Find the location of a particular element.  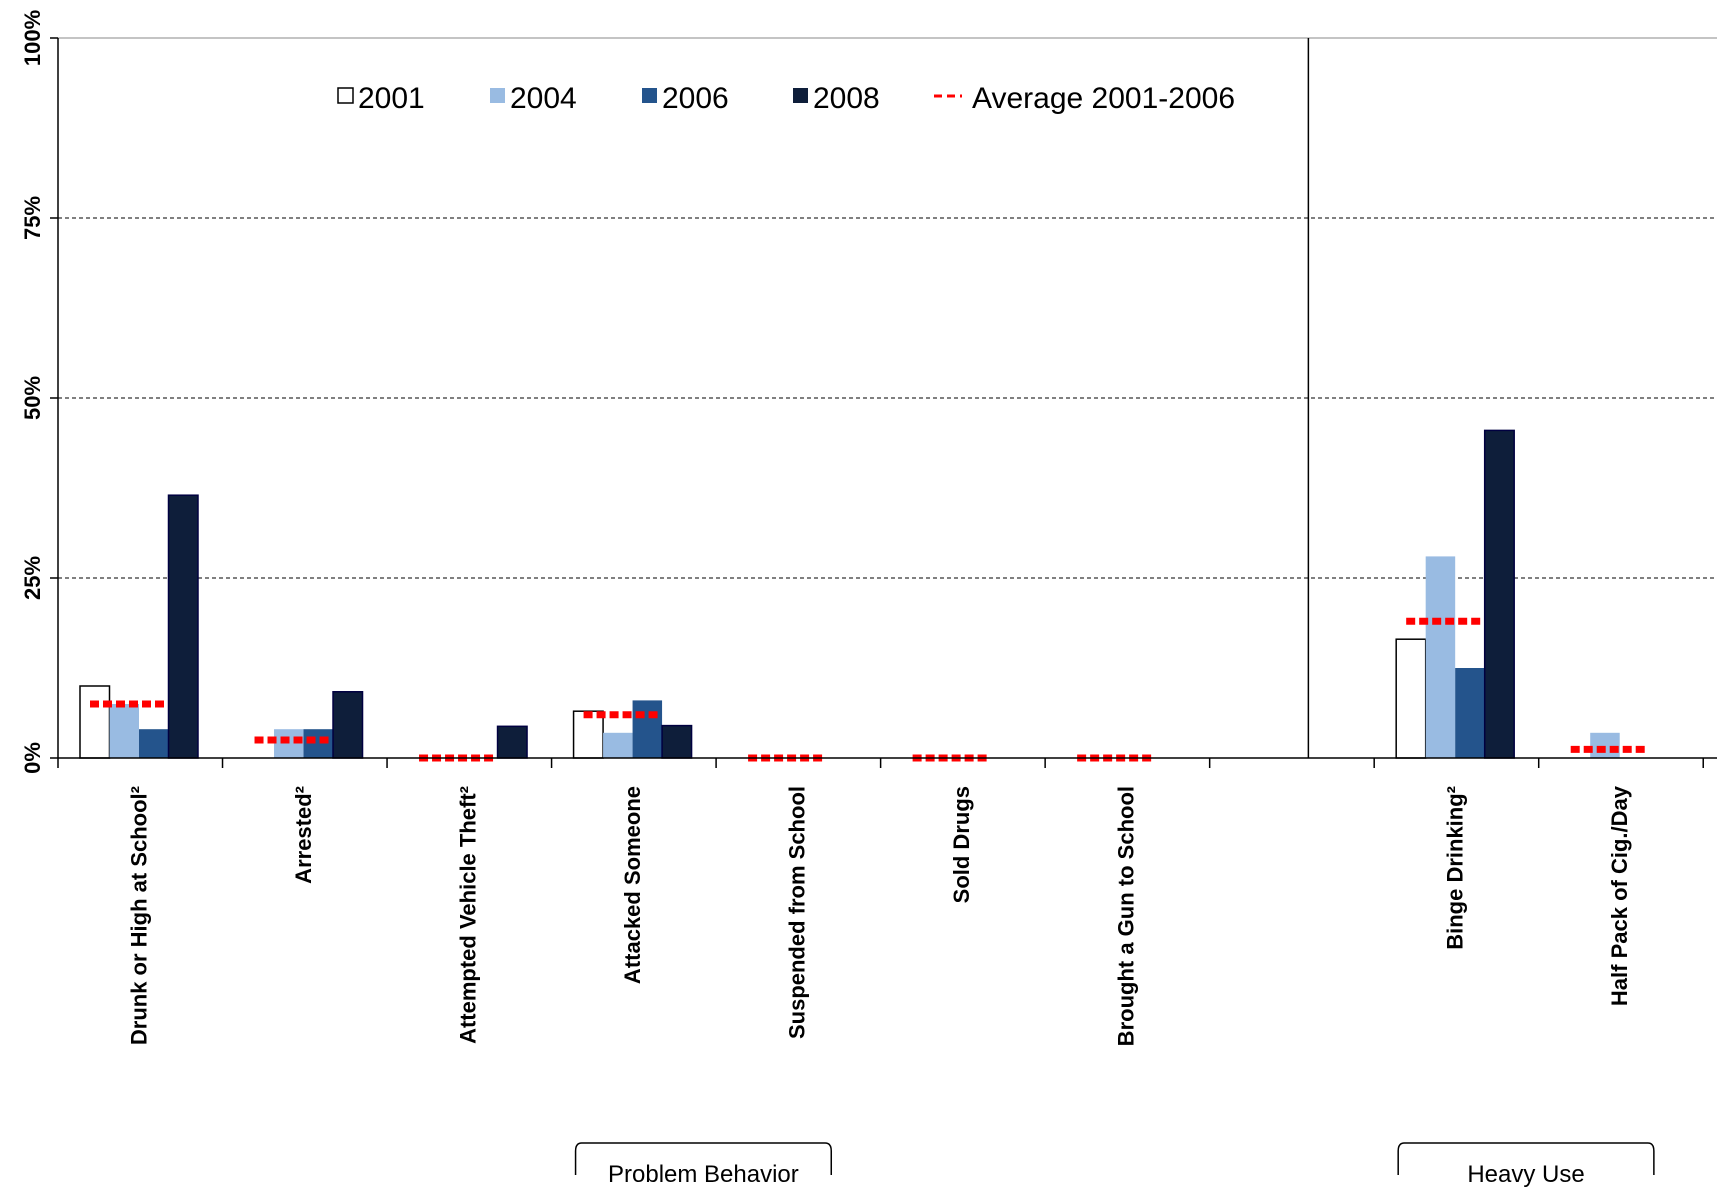

y-tick-label: 100% is located at coordinates (32, 38).